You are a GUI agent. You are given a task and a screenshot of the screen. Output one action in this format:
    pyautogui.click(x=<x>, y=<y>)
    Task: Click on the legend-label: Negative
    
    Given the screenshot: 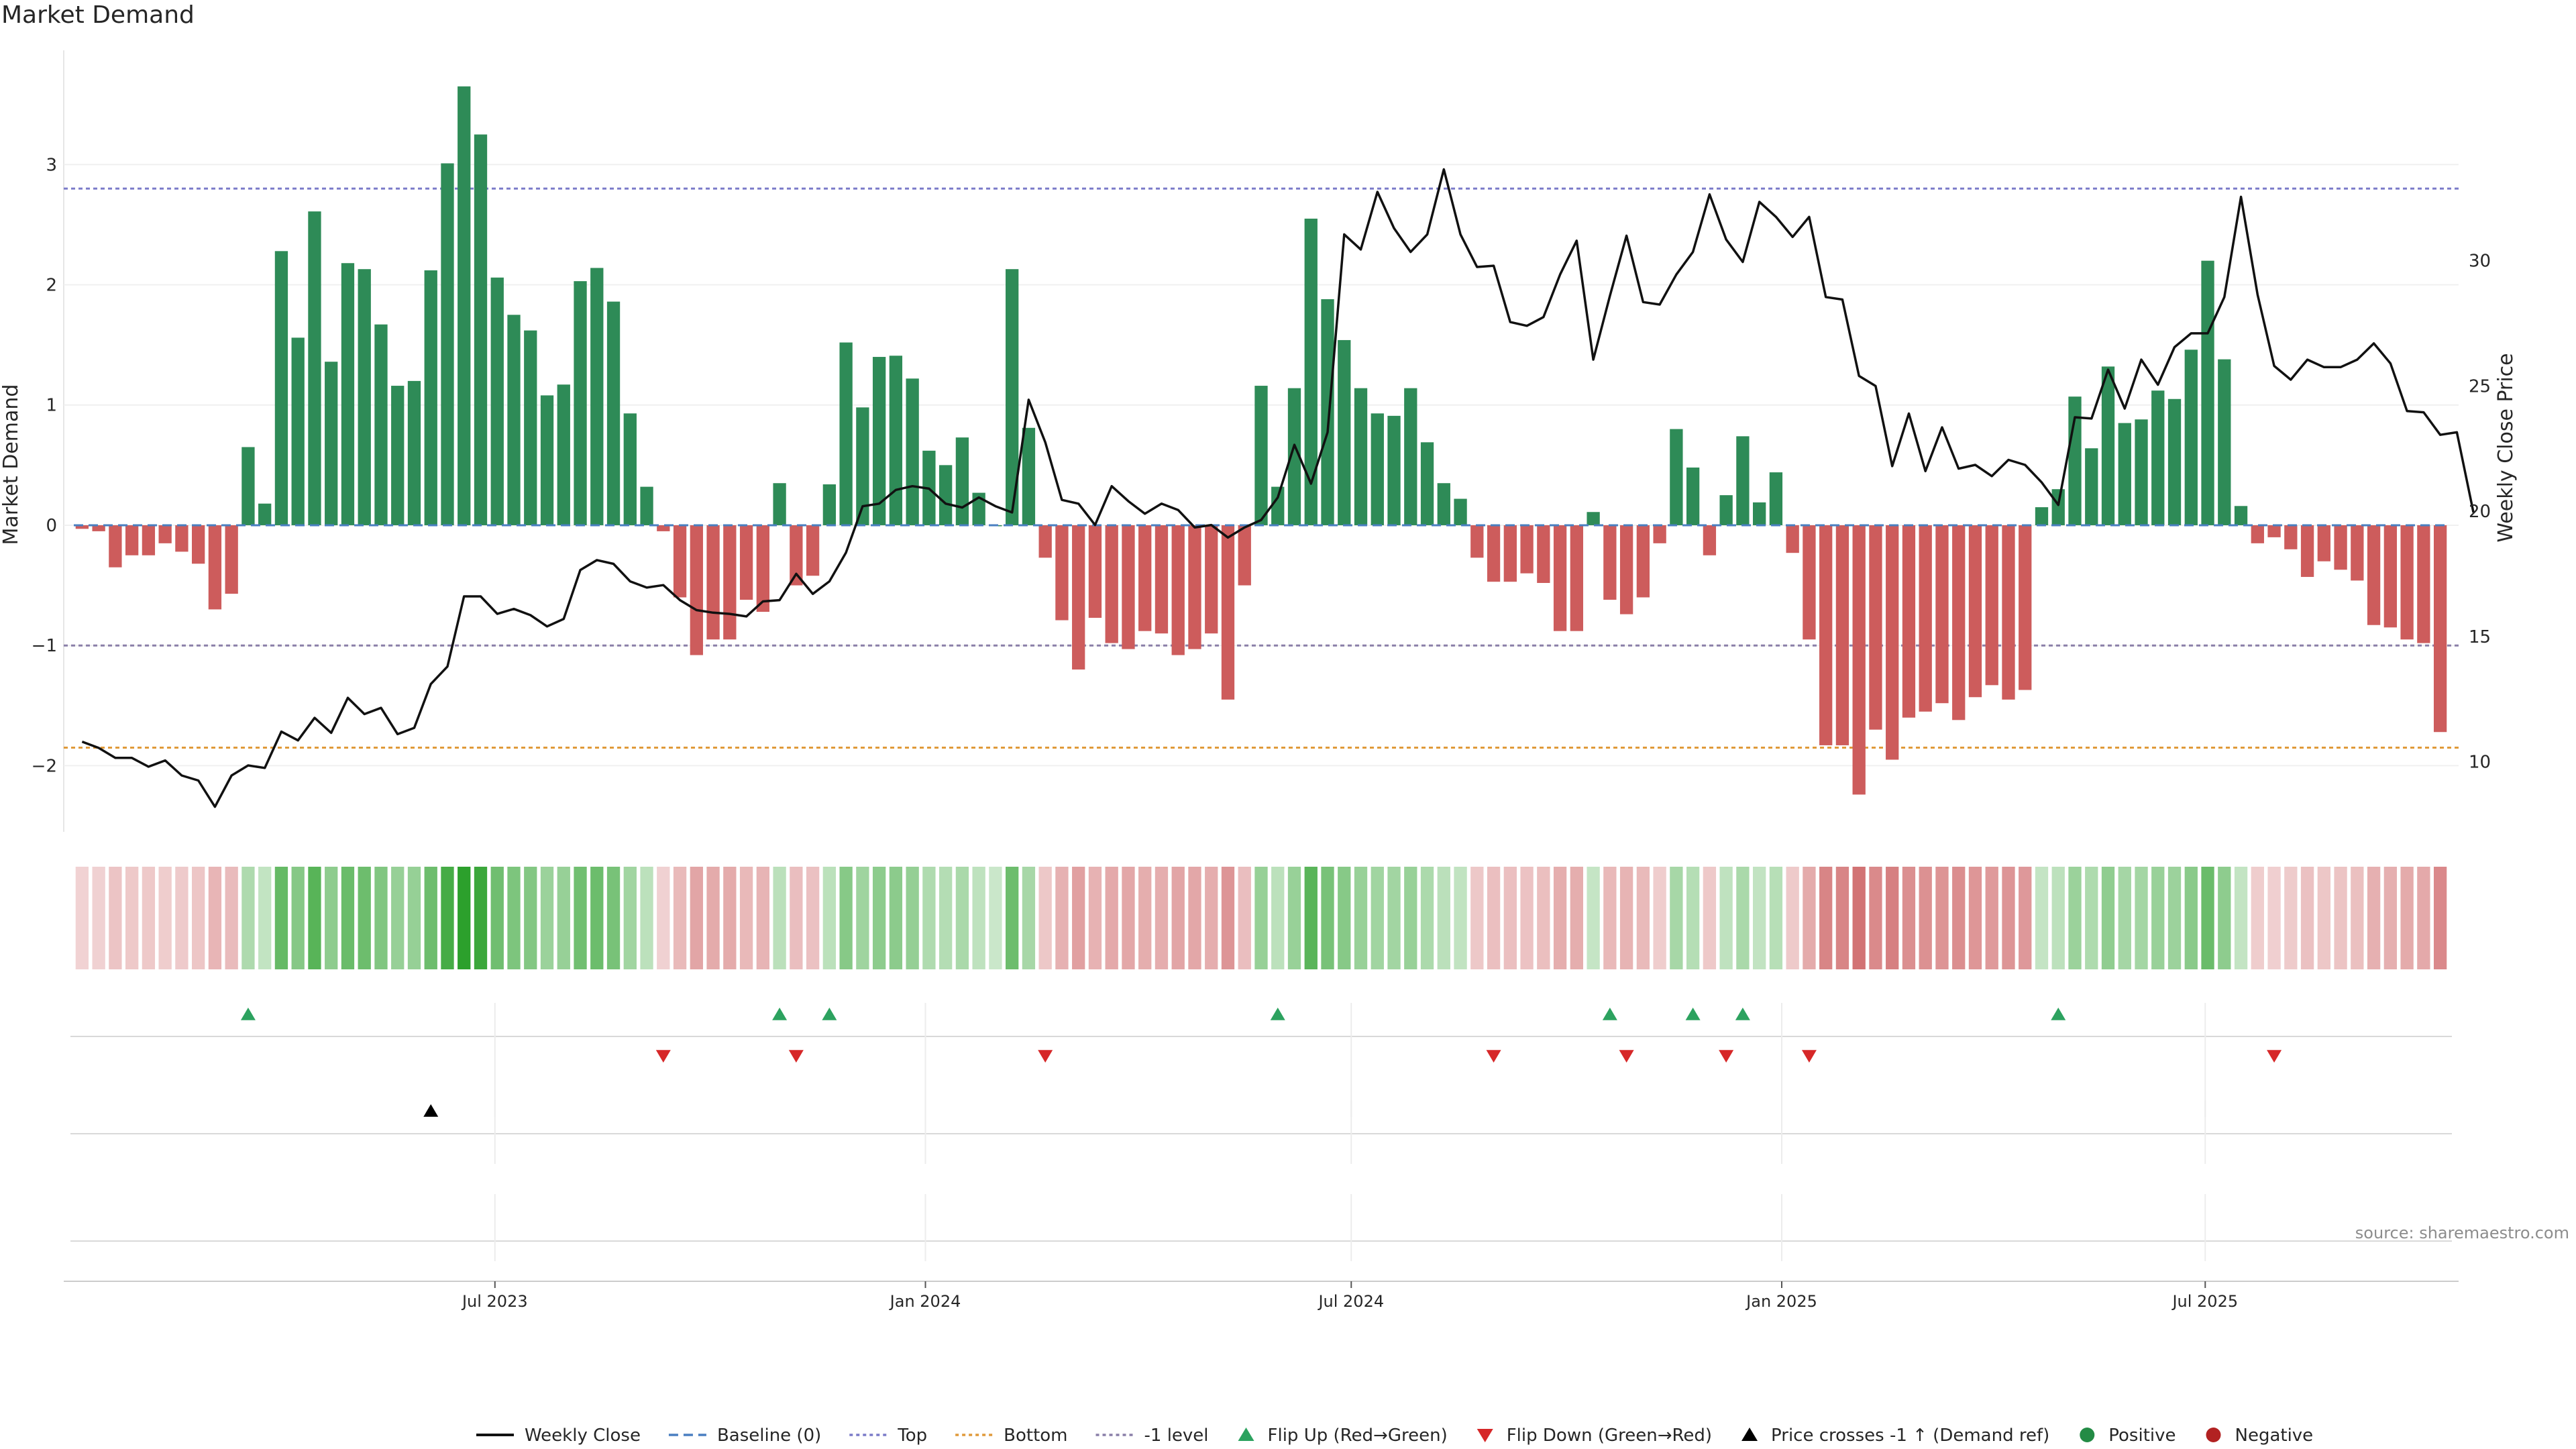 What is the action you would take?
    pyautogui.click(x=2274, y=1436)
    